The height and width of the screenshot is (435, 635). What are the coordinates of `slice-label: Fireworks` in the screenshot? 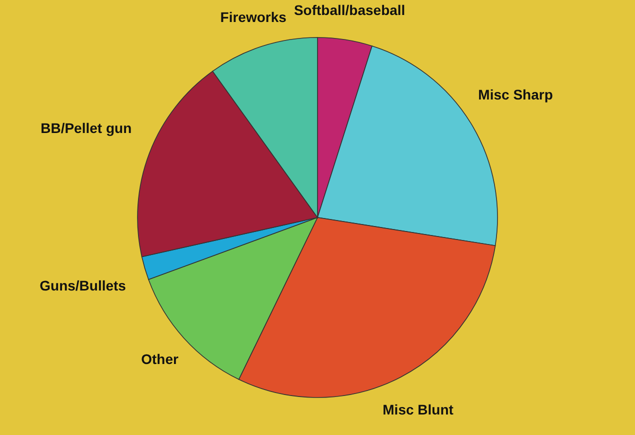 It's located at (253, 16).